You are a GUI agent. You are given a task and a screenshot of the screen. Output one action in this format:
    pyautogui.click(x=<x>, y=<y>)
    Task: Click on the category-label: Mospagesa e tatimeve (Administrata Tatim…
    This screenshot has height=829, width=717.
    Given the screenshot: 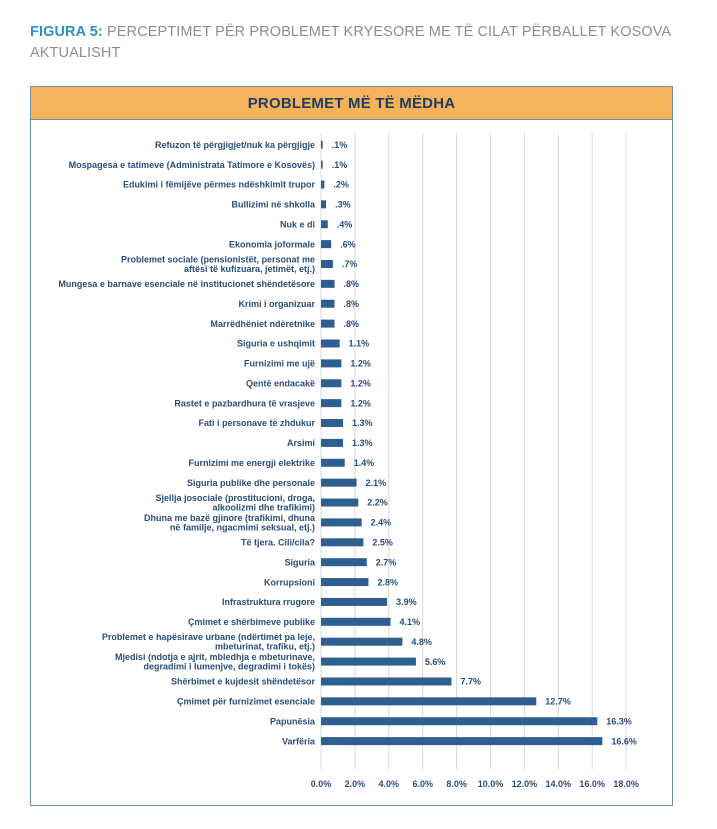 What is the action you would take?
    pyautogui.click(x=192, y=165)
    